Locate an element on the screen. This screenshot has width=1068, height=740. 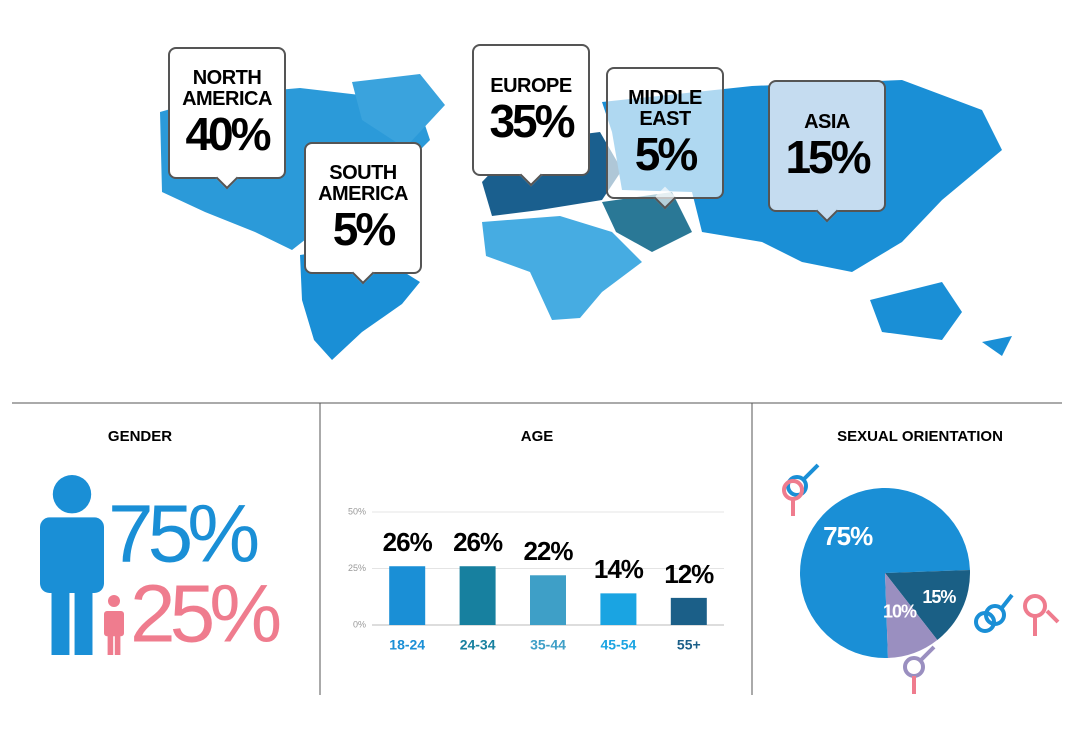
pie-label: 15% is located at coordinates (939, 597).